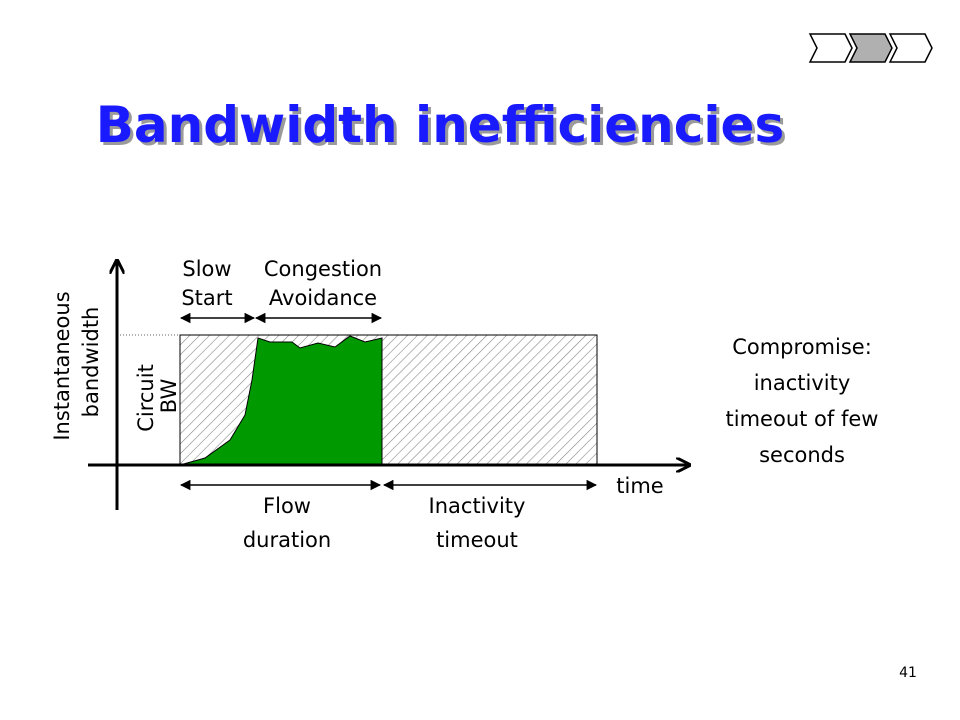 This screenshot has height=720, width=960. Describe the element at coordinates (323, 269) in the screenshot. I see `label: Congestion` at that location.